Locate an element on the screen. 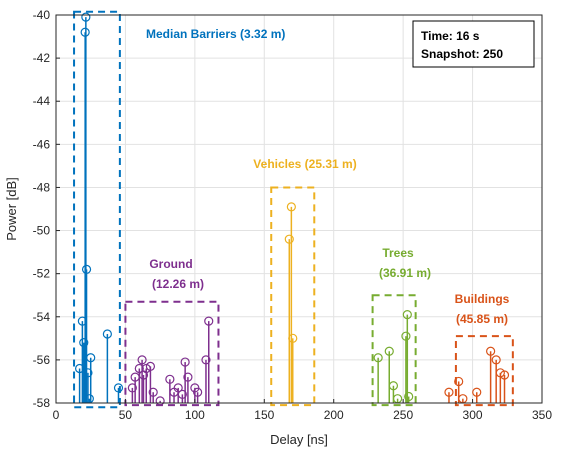 Image resolution: width=563 pixels, height=450 pixels. category-name: Ground is located at coordinates (170, 264).